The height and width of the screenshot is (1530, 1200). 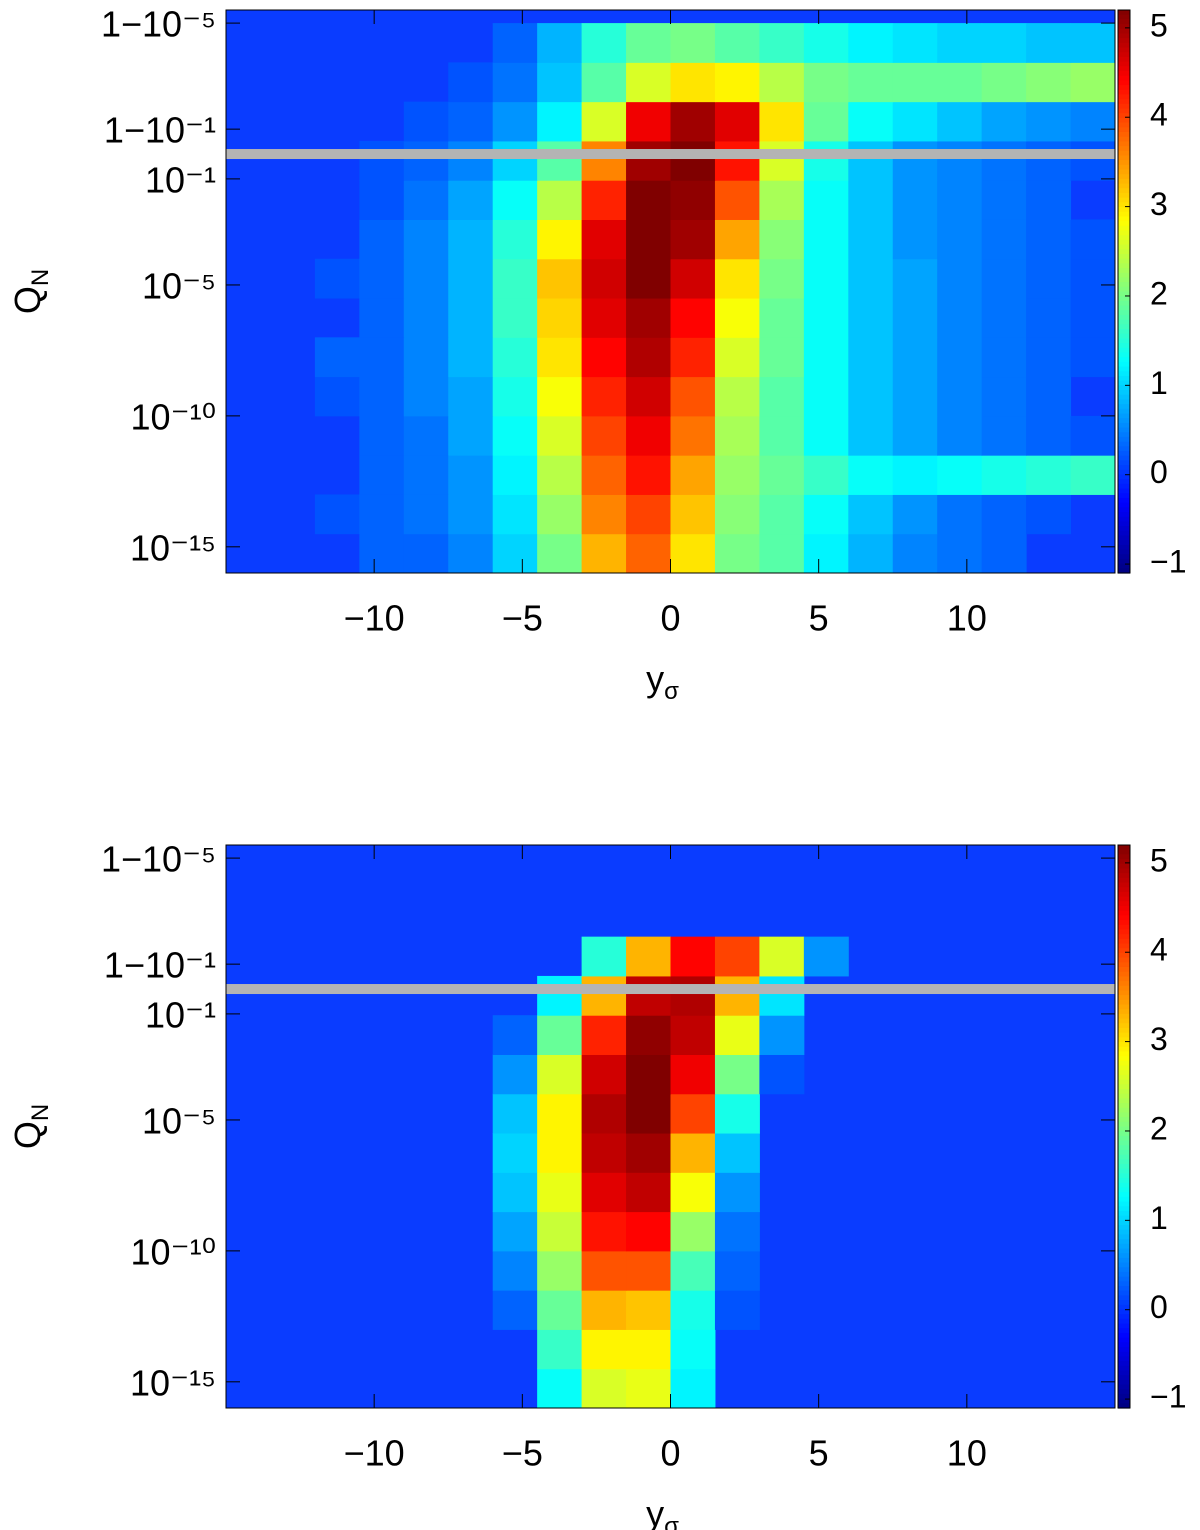 I want to click on colorbar-tick-label: 4, so click(x=1159, y=950).